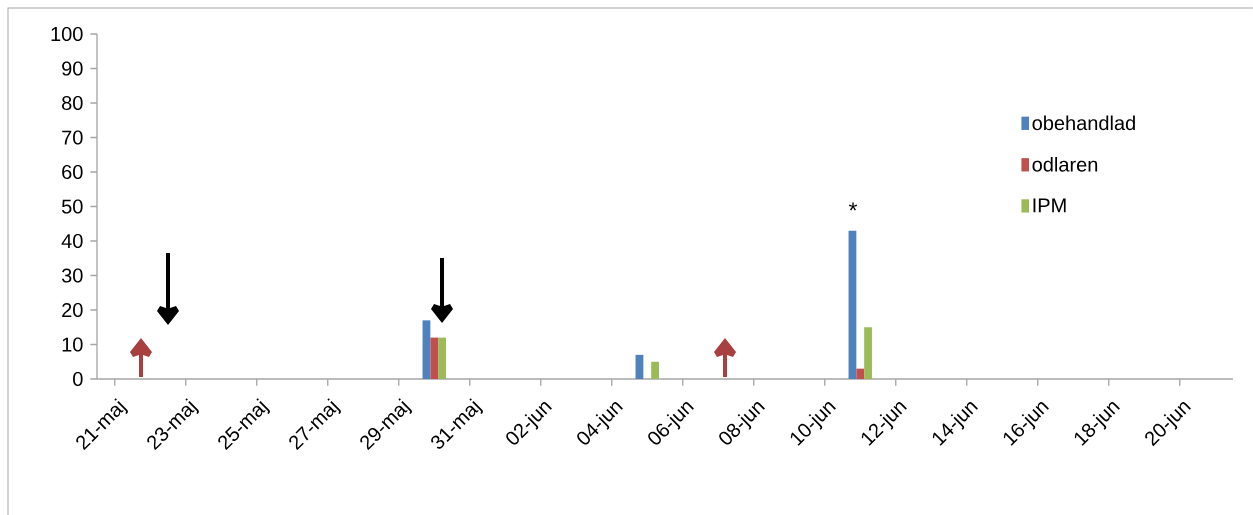  Describe the element at coordinates (72, 344) in the screenshot. I see `y-tick-label: 10` at that location.